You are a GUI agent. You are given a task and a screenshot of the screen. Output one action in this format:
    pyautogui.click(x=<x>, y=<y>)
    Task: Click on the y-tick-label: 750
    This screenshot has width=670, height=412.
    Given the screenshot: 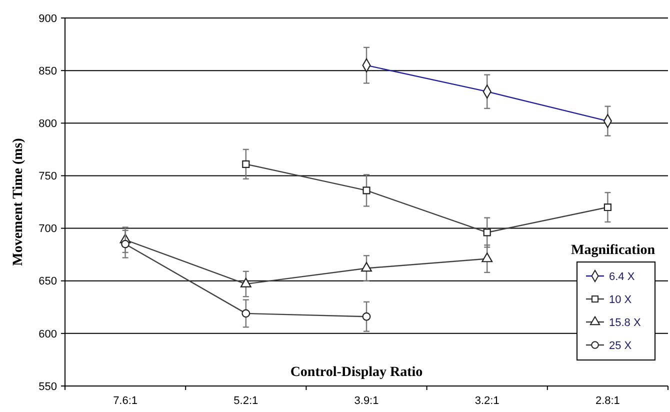 What is the action you would take?
    pyautogui.click(x=47, y=176)
    